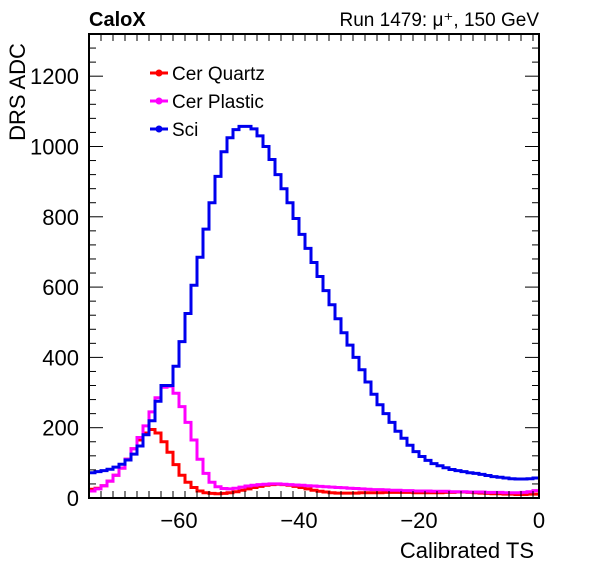 The image size is (596, 572). I want to click on x-tick-label: −60, so click(178, 520).